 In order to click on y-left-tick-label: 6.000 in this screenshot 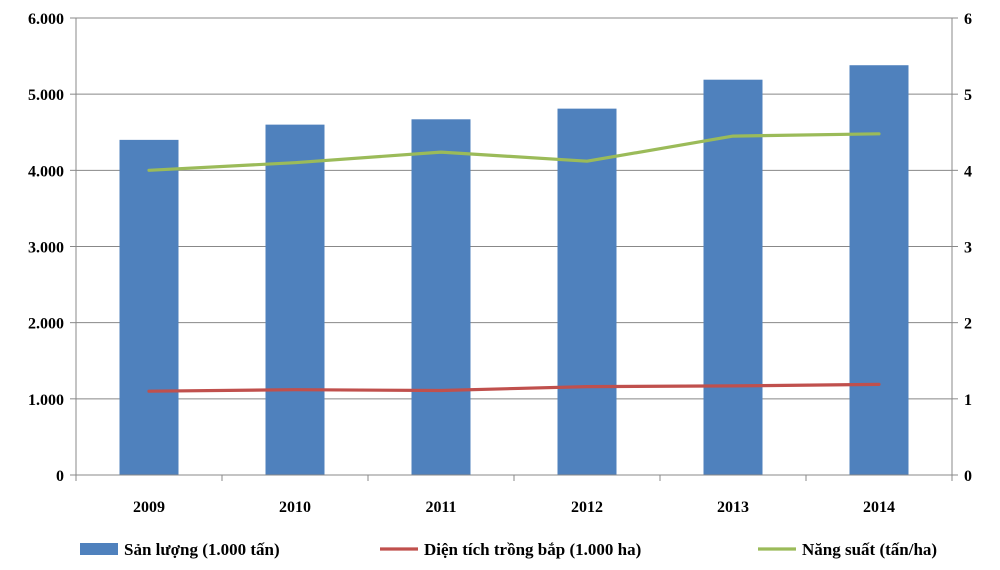, I will do `click(46, 19)`.